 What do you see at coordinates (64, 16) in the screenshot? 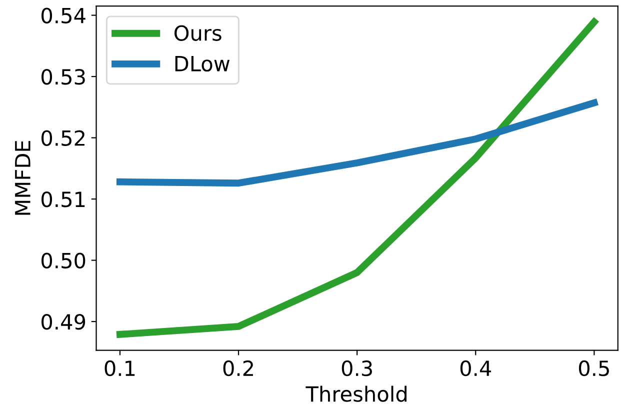
I see `y-tick-label: 0.54` at bounding box center [64, 16].